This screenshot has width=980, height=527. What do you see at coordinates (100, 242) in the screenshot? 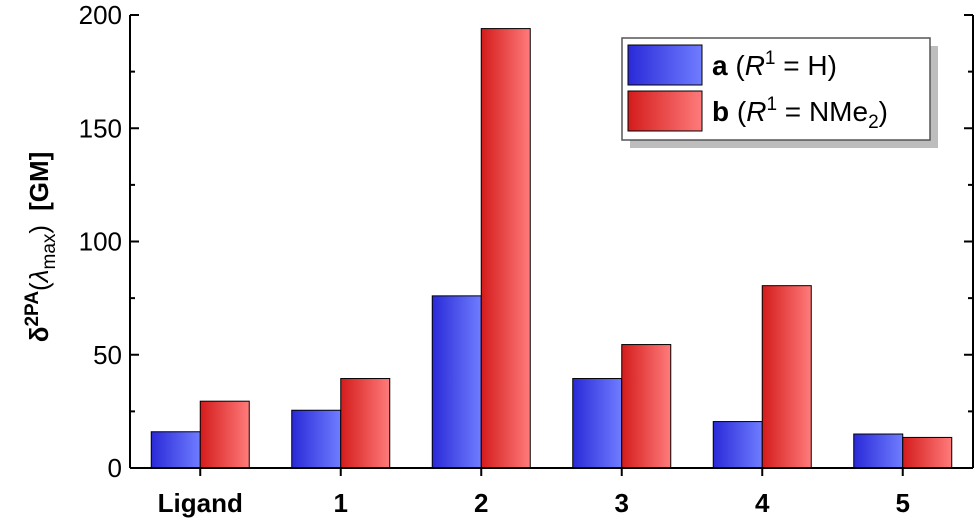
I see `y-tick-label: 100` at bounding box center [100, 242].